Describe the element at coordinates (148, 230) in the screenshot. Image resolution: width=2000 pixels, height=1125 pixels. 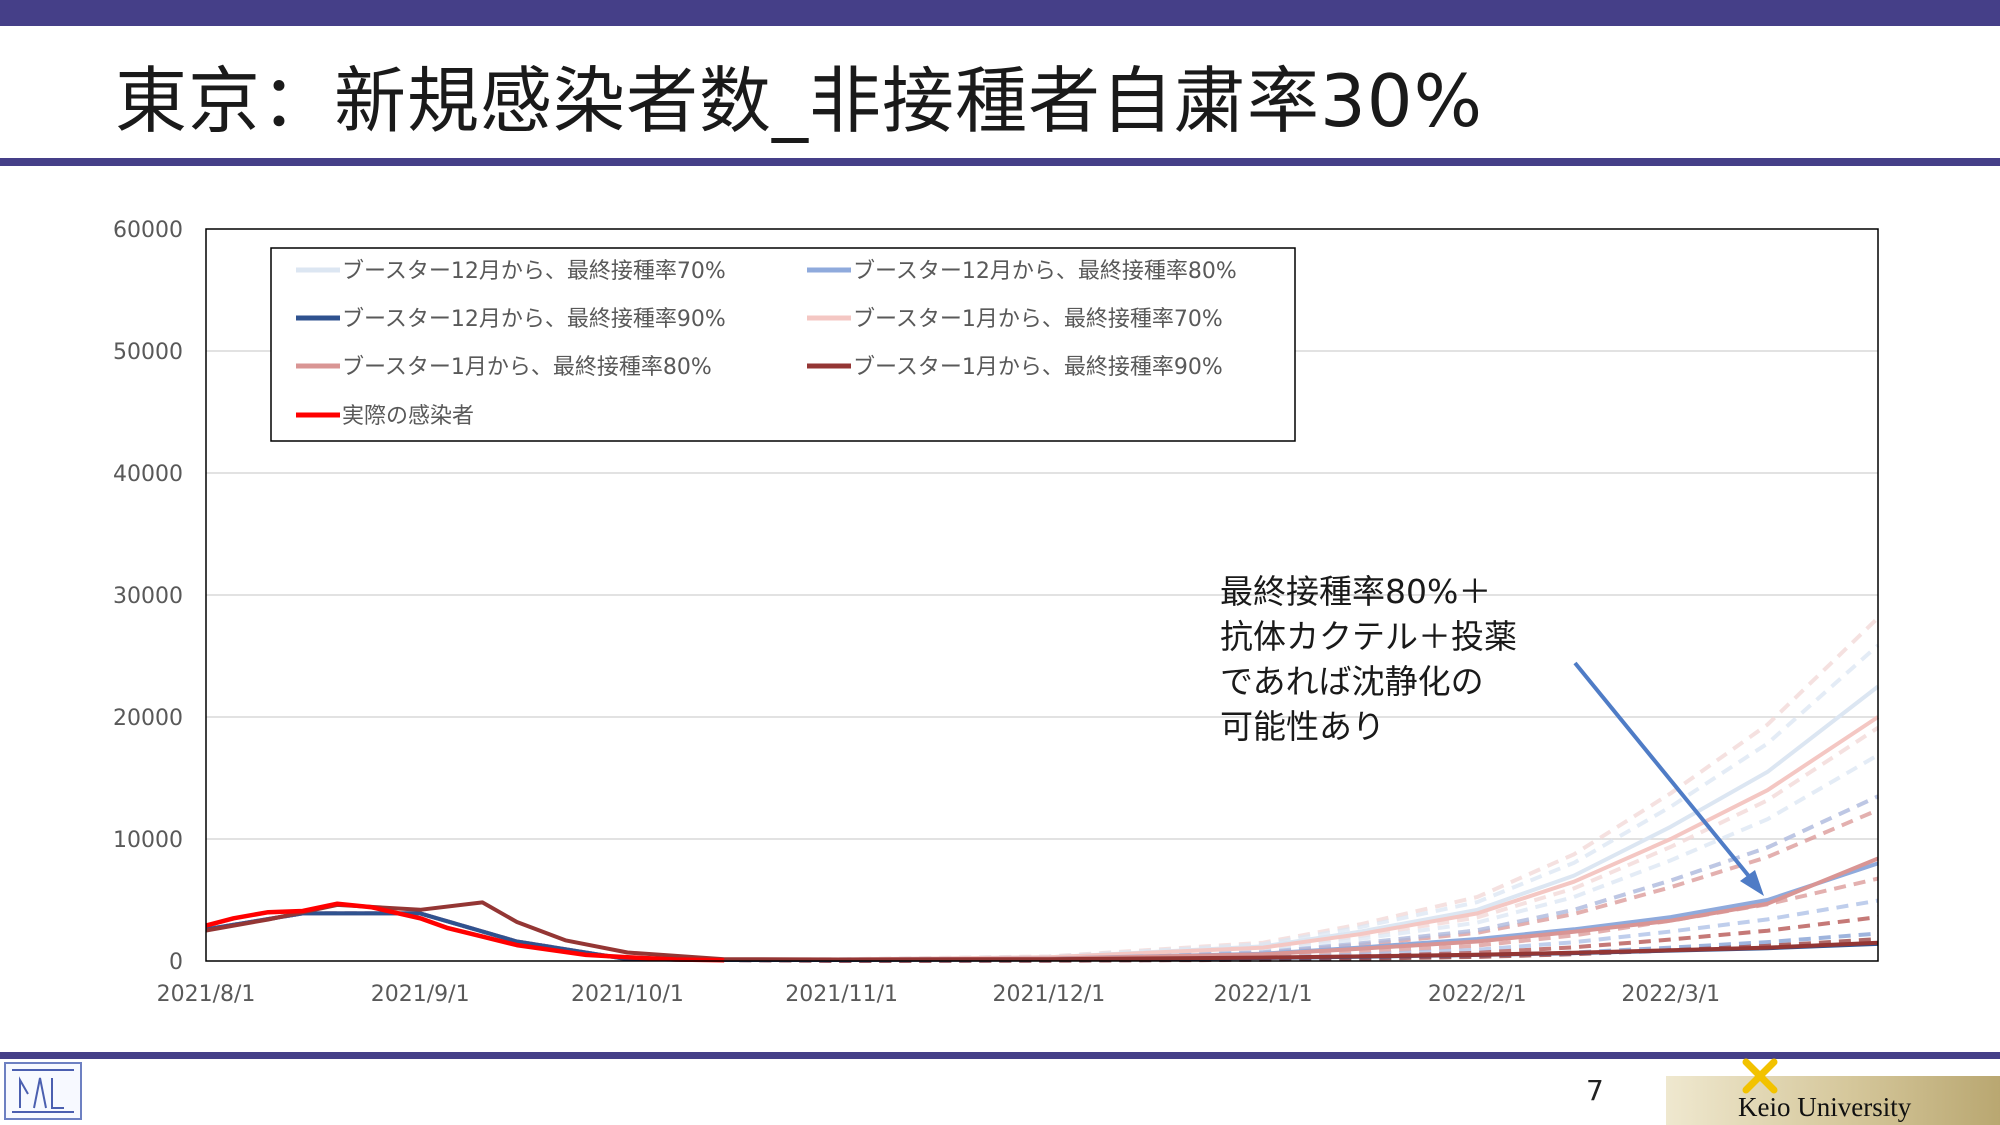
I see `y-tick-label: 60000` at that location.